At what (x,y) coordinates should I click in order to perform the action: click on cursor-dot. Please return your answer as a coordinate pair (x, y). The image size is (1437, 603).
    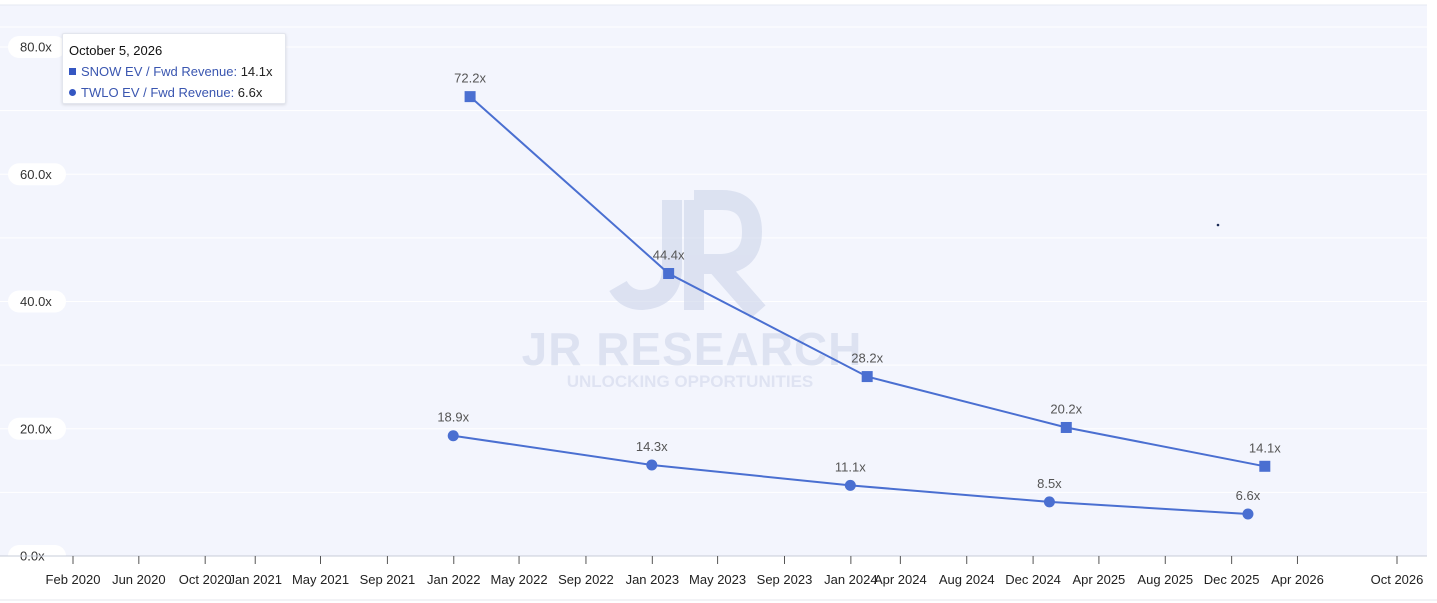
    Looking at the image, I should click on (1218, 225).